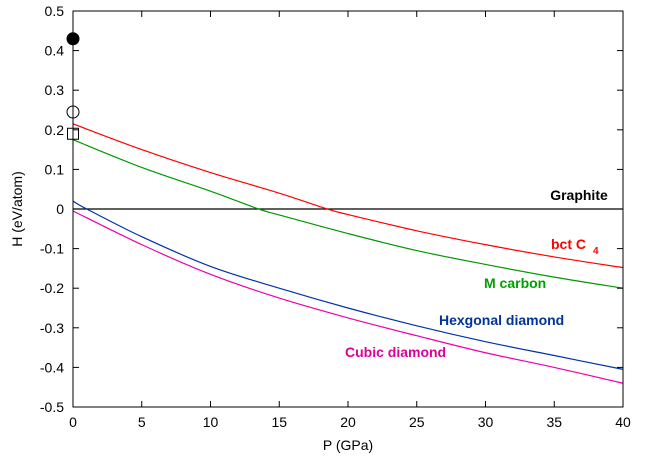 Image resolution: width=646 pixels, height=458 pixels. I want to click on series-label-cubic-diamond: Cubic diamond, so click(395, 352).